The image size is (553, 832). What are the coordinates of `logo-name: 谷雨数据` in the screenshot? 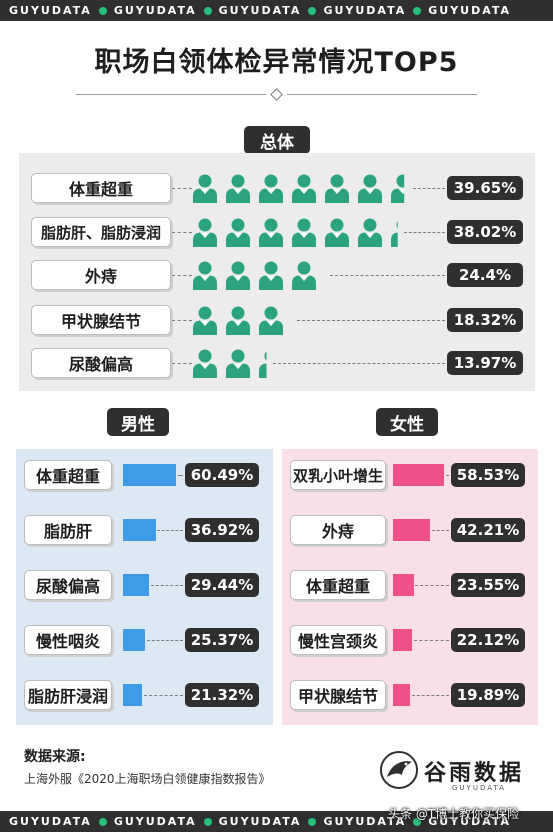 It's located at (474, 773).